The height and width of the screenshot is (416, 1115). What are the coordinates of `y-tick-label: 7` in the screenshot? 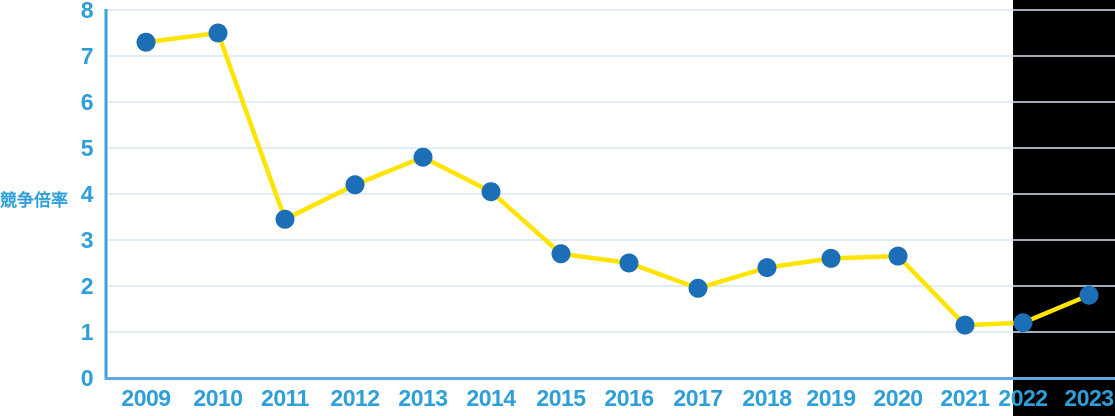 It's located at (87, 56).